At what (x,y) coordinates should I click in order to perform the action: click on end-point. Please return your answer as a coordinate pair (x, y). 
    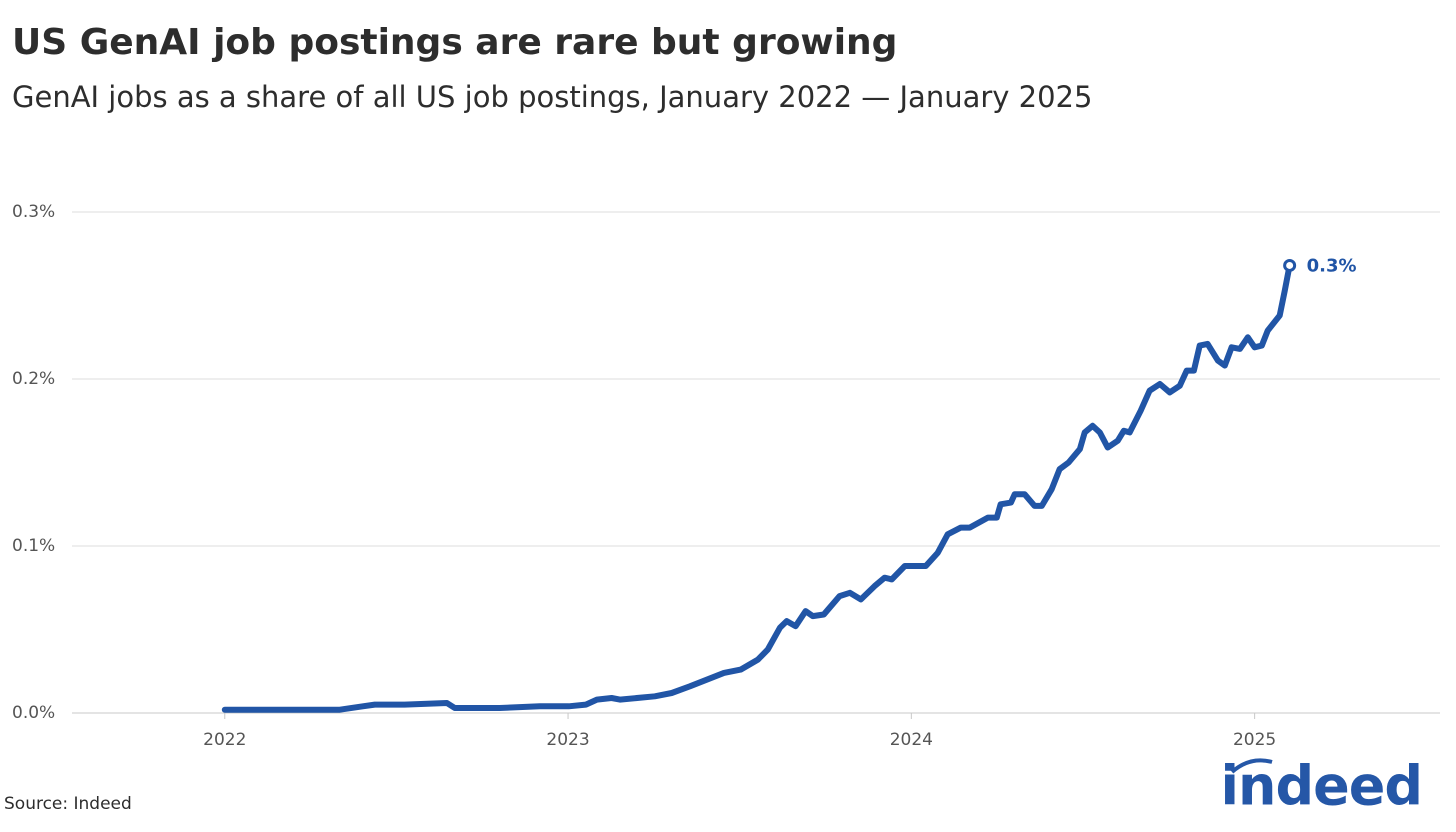
    Looking at the image, I should click on (1290, 265).